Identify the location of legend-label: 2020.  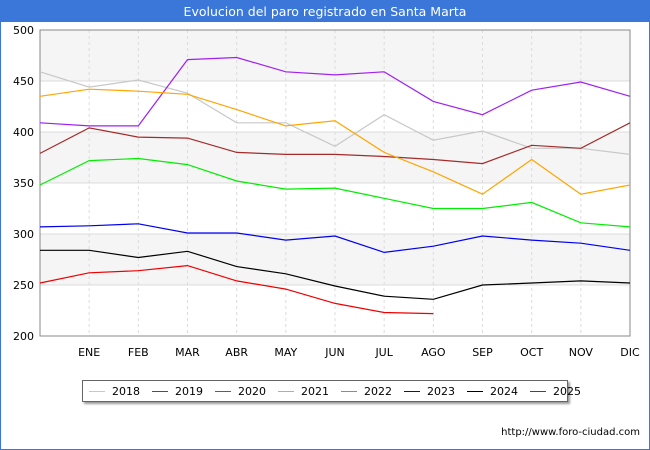
(252, 391).